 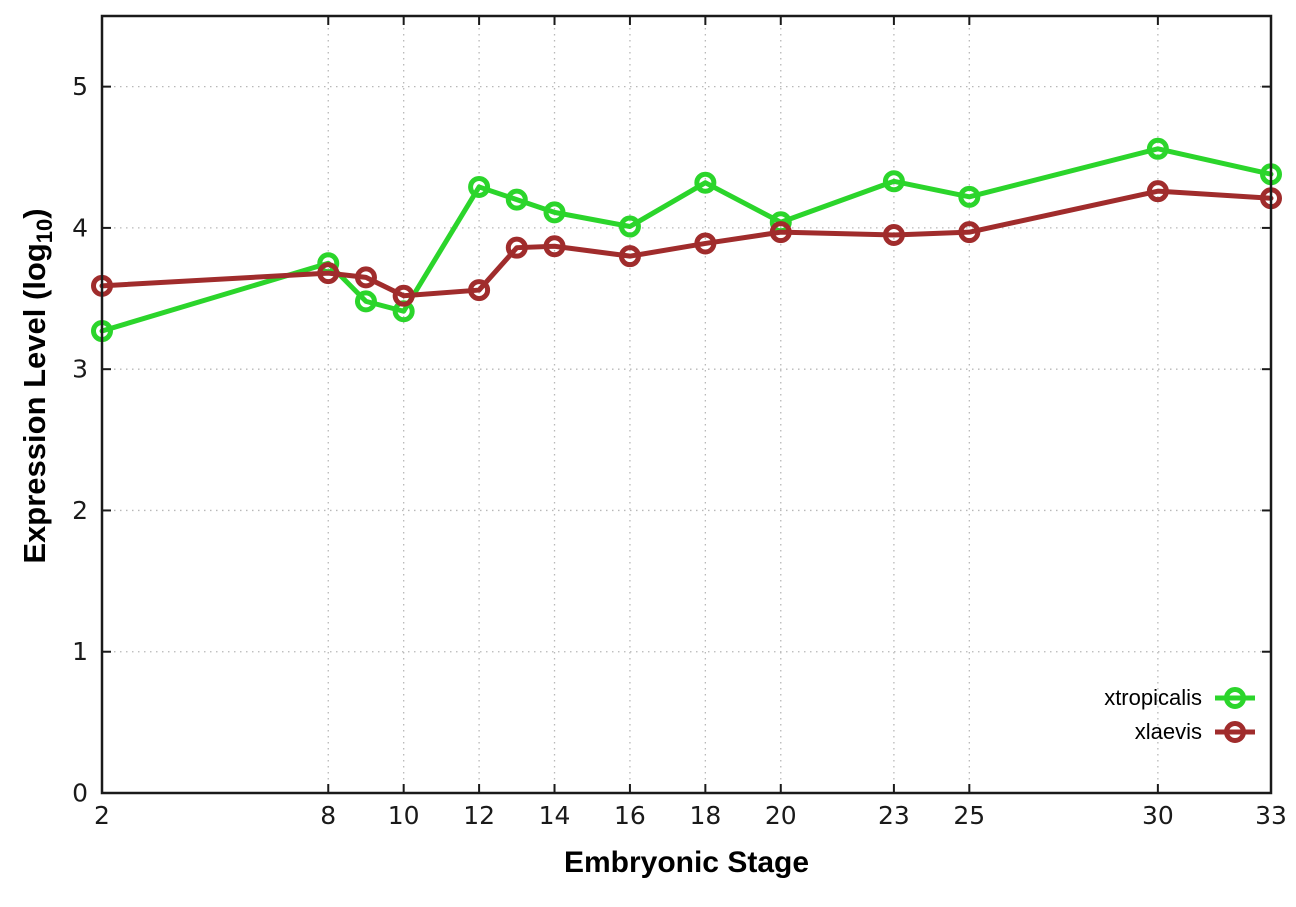 What do you see at coordinates (555, 815) in the screenshot?
I see `x-tick-label: 14` at bounding box center [555, 815].